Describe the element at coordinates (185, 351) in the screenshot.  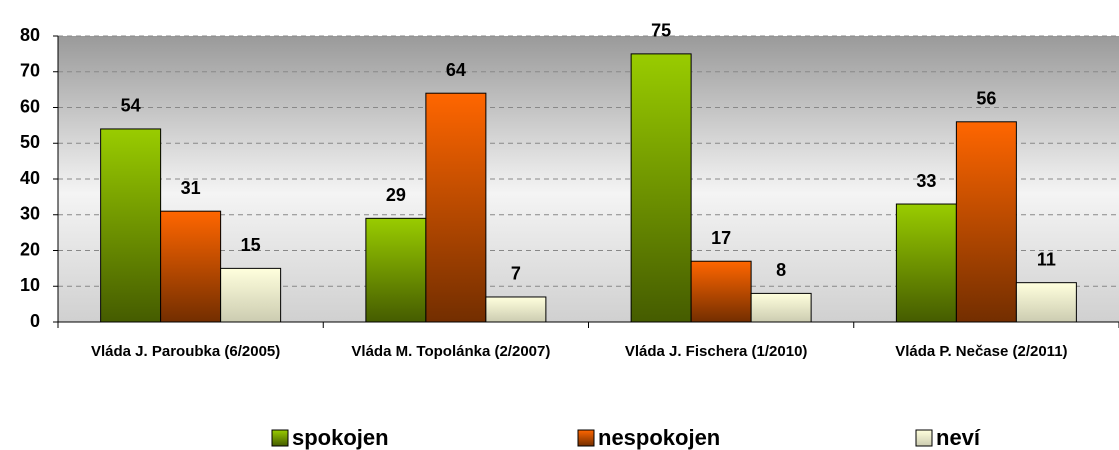
I see `x-tick-label: Vláda J. Paroubka (6/2005)` at that location.